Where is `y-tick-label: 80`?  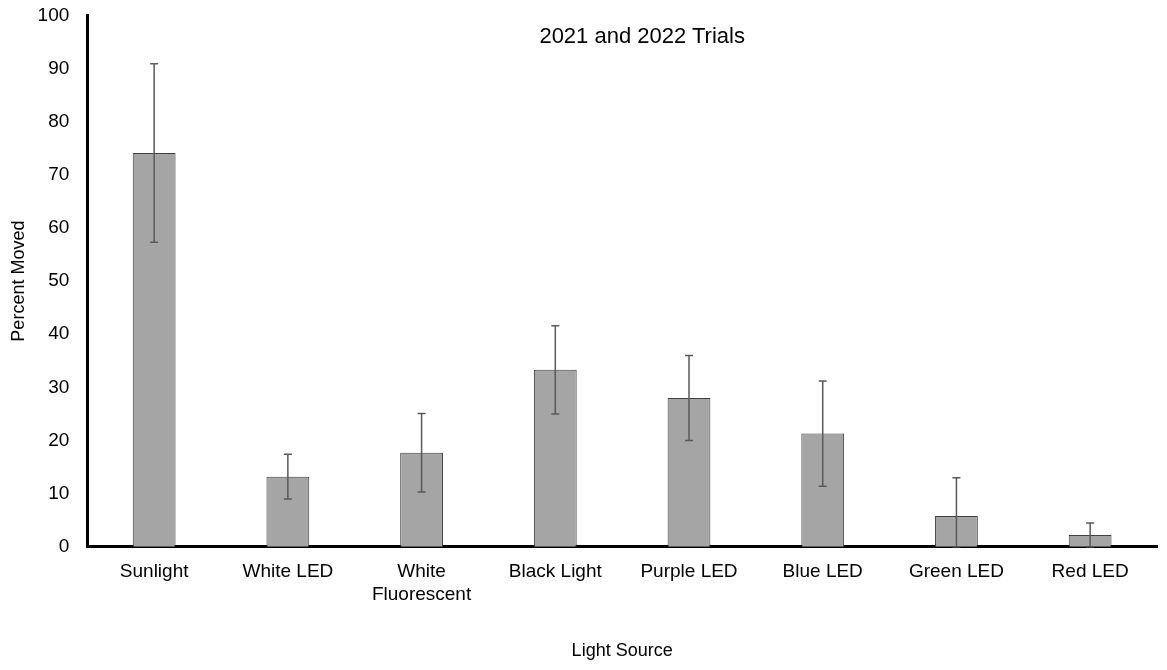
y-tick-label: 80 is located at coordinates (59, 120).